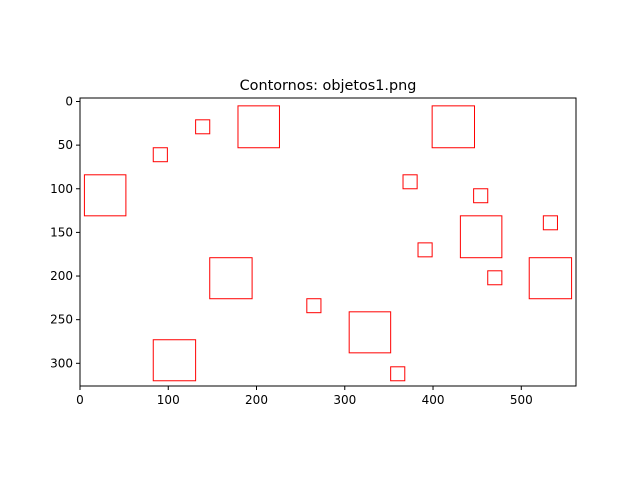  Describe the element at coordinates (61, 276) in the screenshot. I see `y-tick-label: 200` at that location.